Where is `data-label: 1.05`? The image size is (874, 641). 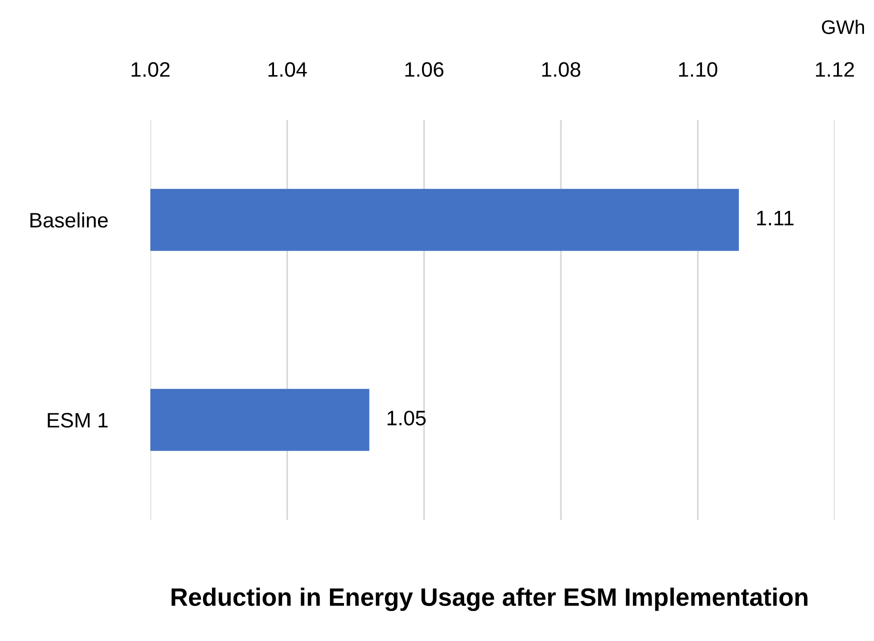
data-label: 1.05 is located at coordinates (407, 418).